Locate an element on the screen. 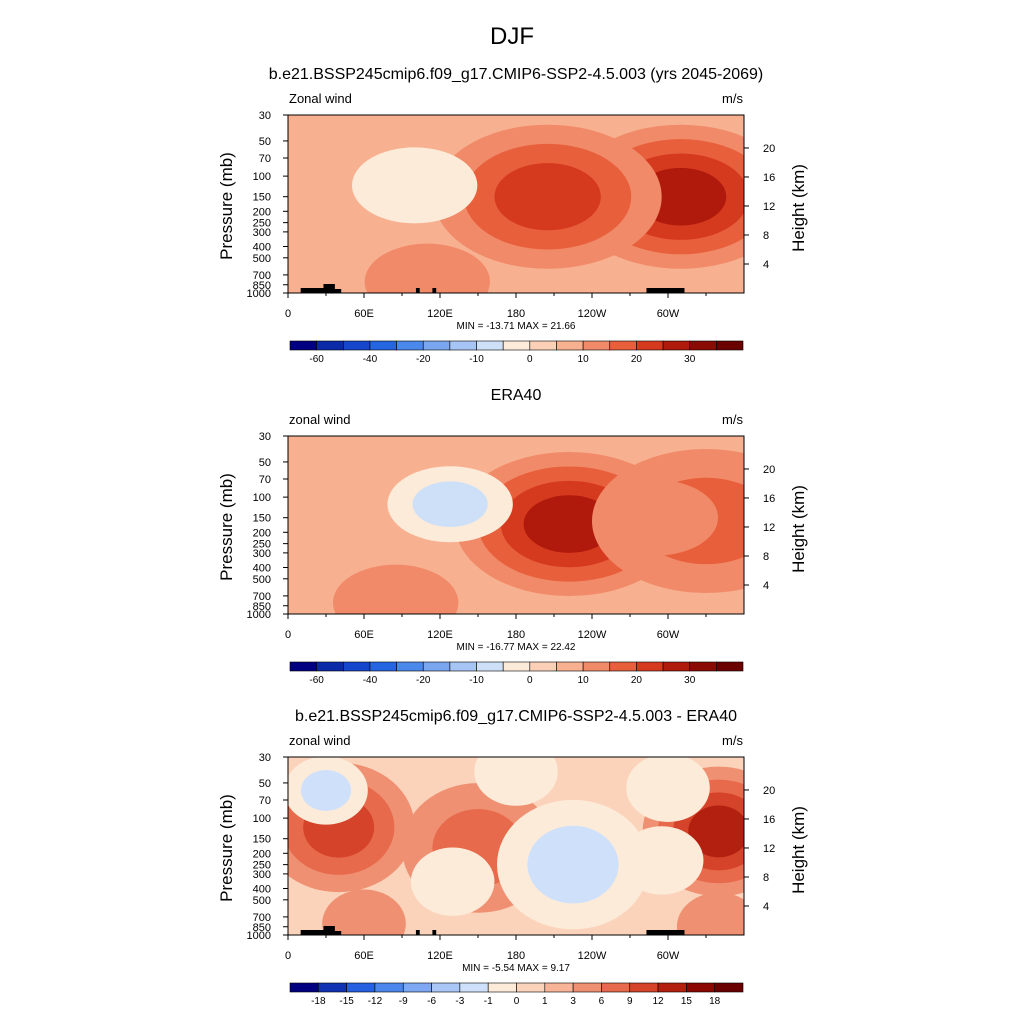 This screenshot has height=1024, width=1024. colorbar-label: -20 is located at coordinates (423, 680).